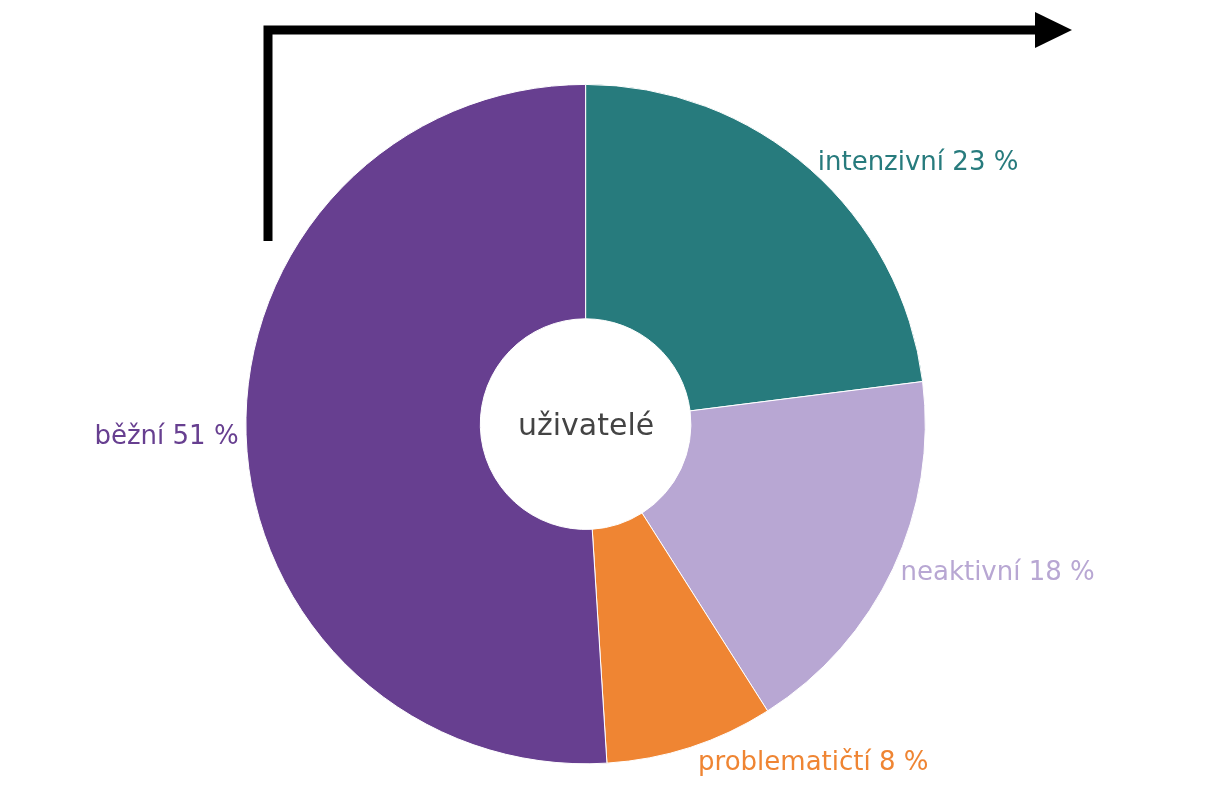  I want to click on slice-label: neaktivní 18 %, so click(997, 571).